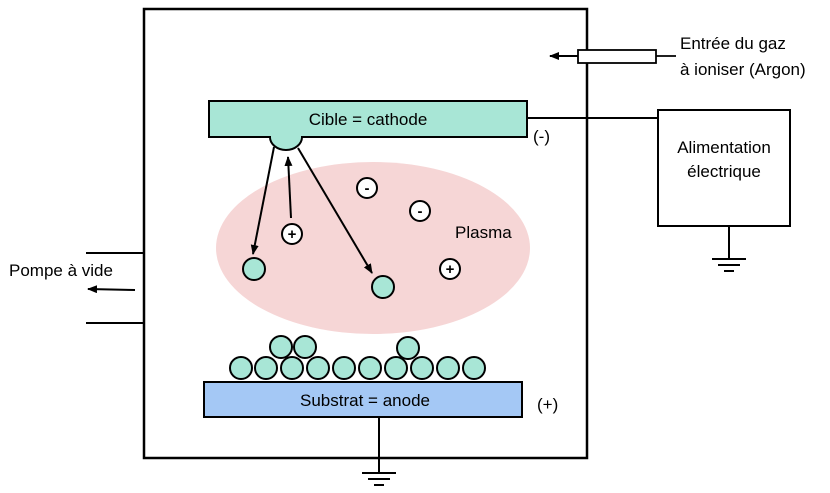 This screenshot has height=493, width=830. Describe the element at coordinates (368, 119) in the screenshot. I see `target-label: Cible = cathode` at that location.